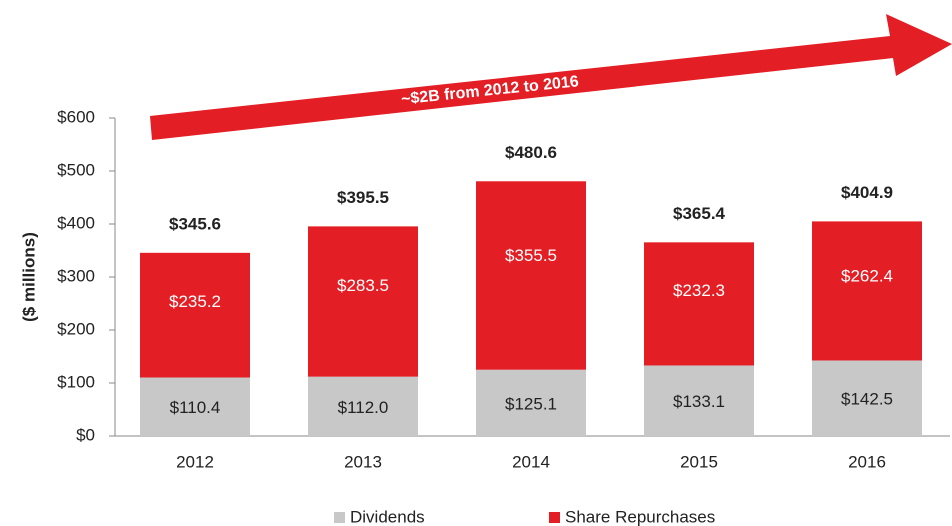 The height and width of the screenshot is (526, 952). I want to click on y-tick-label: $0, so click(85, 434).